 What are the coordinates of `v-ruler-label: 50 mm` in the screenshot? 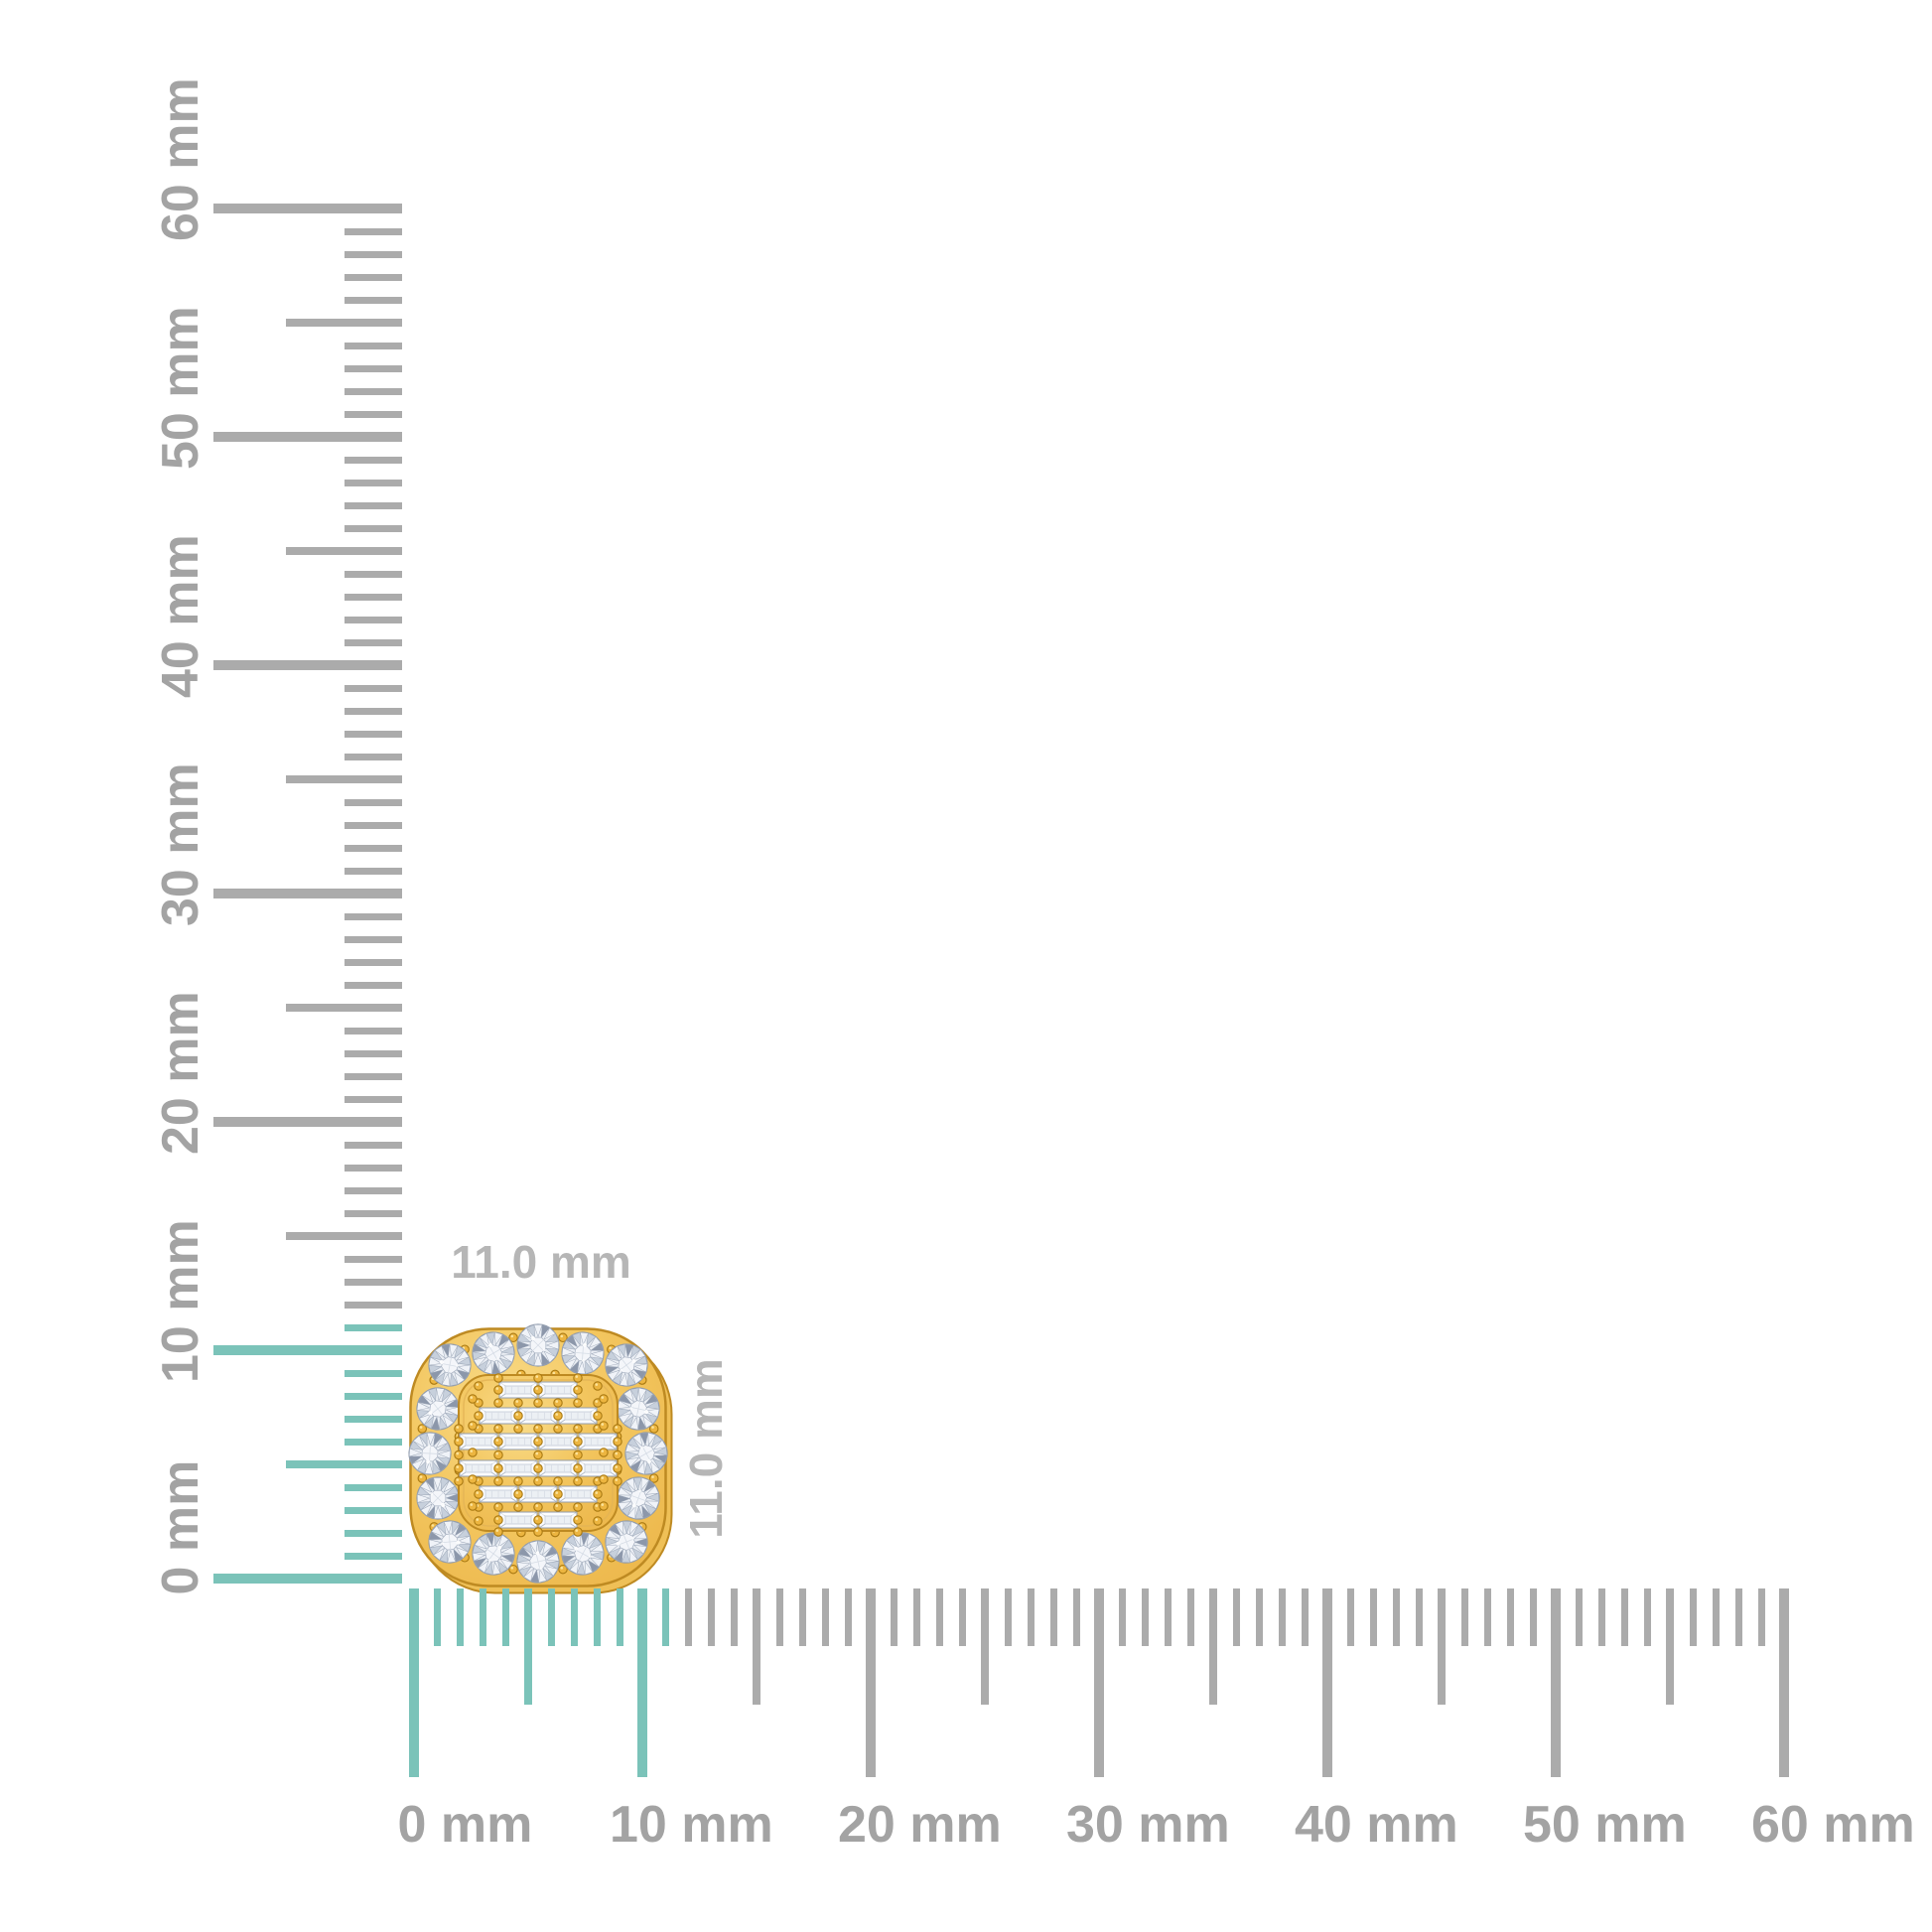 It's located at (180, 388).